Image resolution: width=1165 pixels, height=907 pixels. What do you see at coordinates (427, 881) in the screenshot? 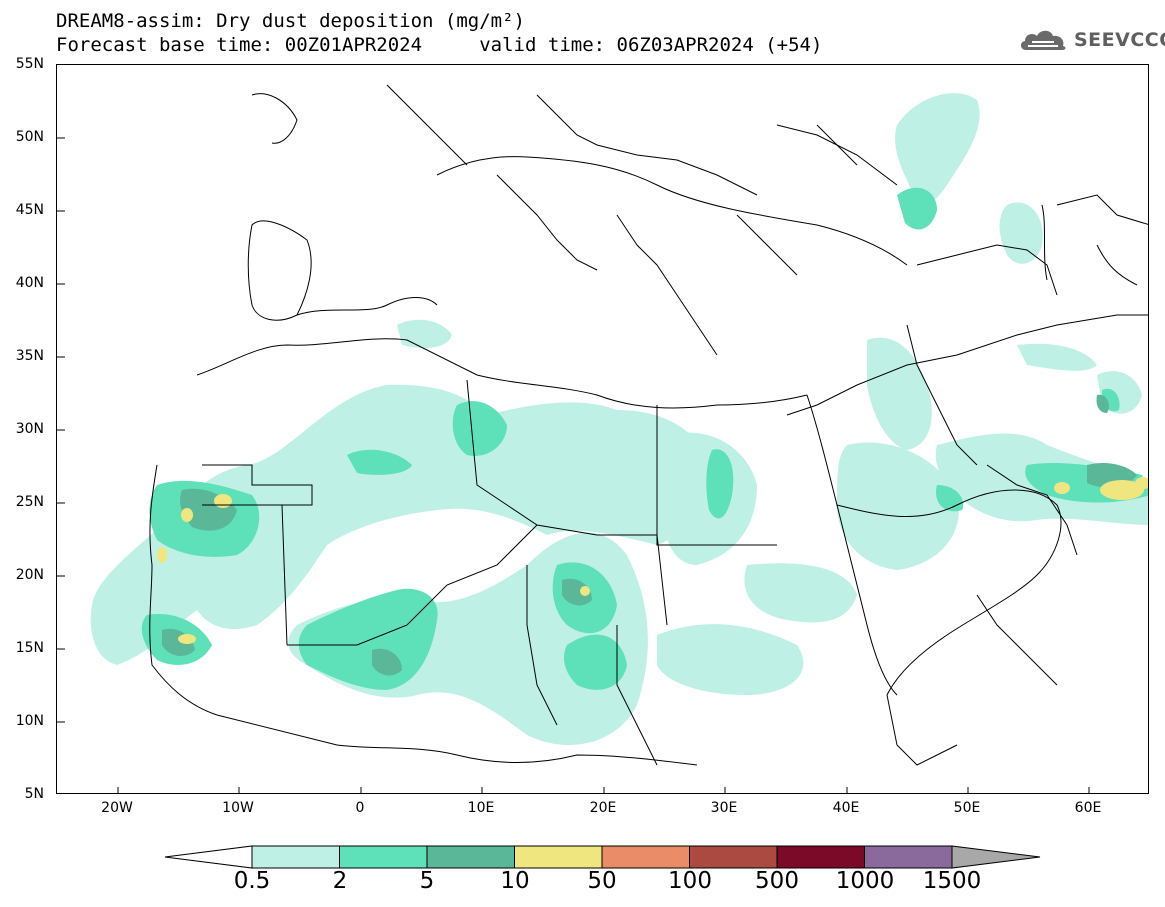
I see `legend-label-2: 5` at bounding box center [427, 881].